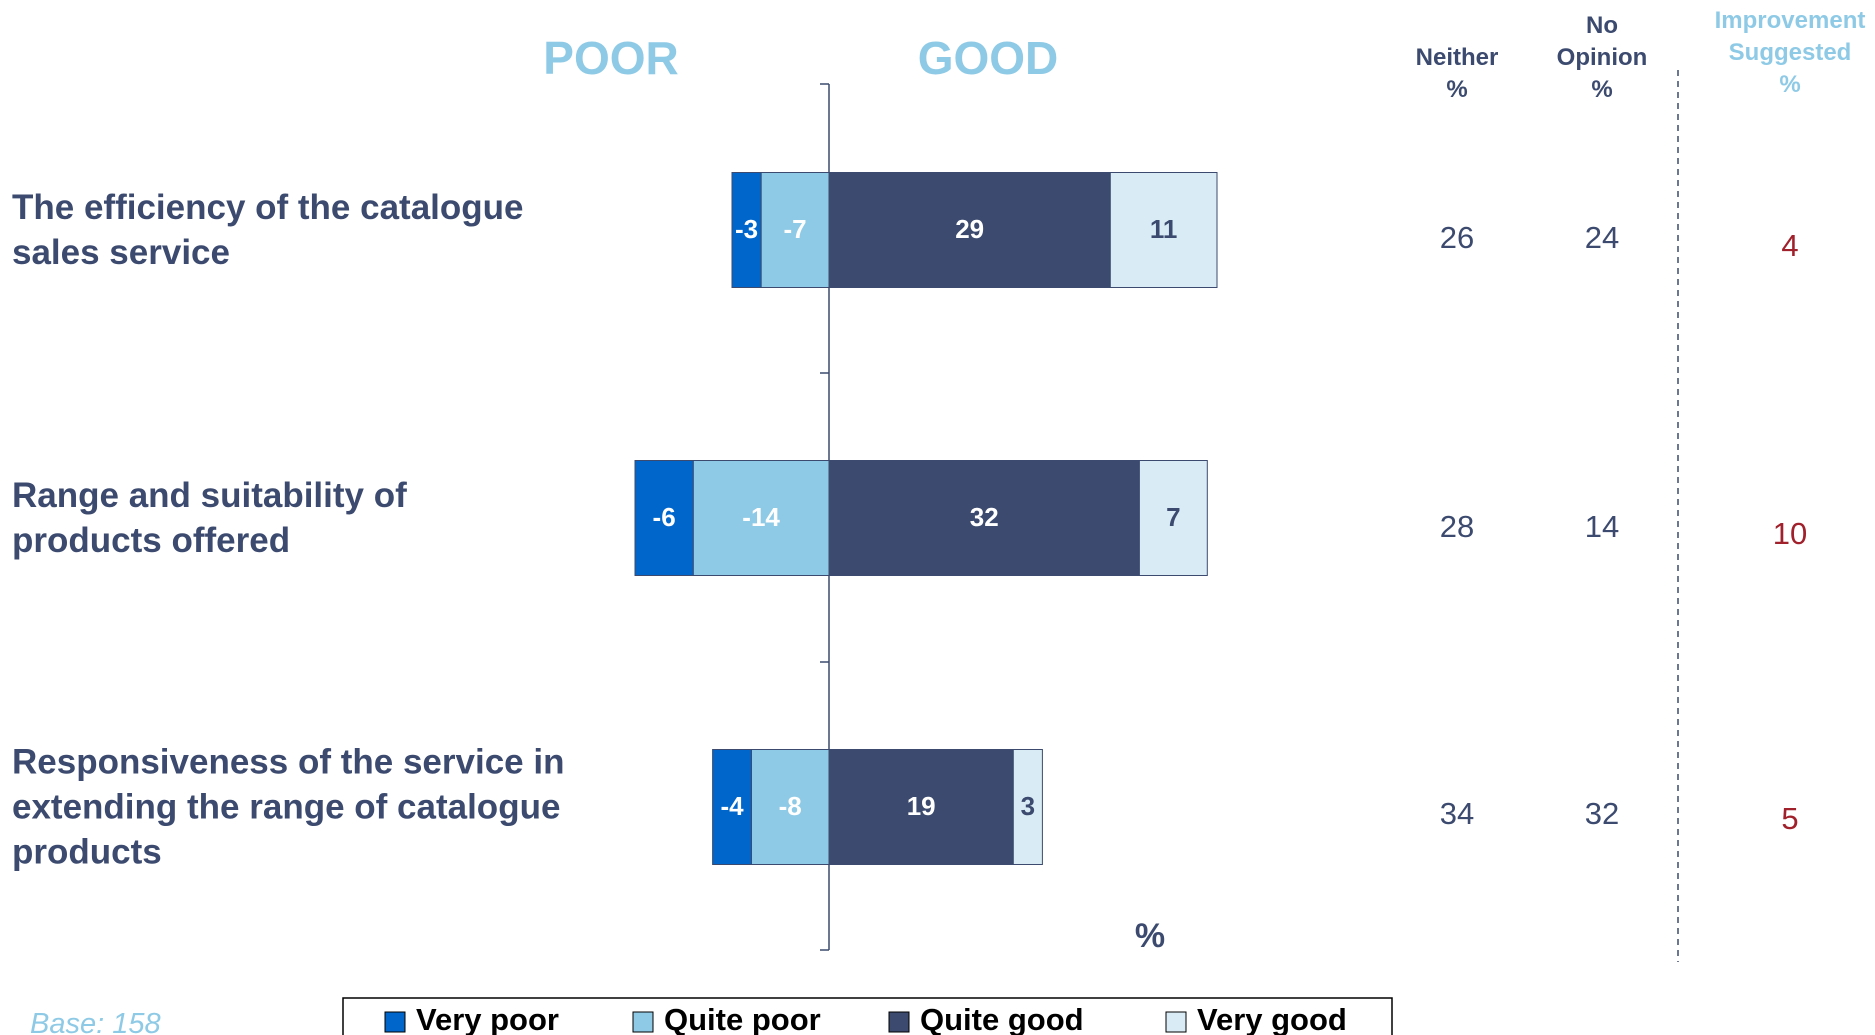  I want to click on data-label: 11, so click(1164, 229).